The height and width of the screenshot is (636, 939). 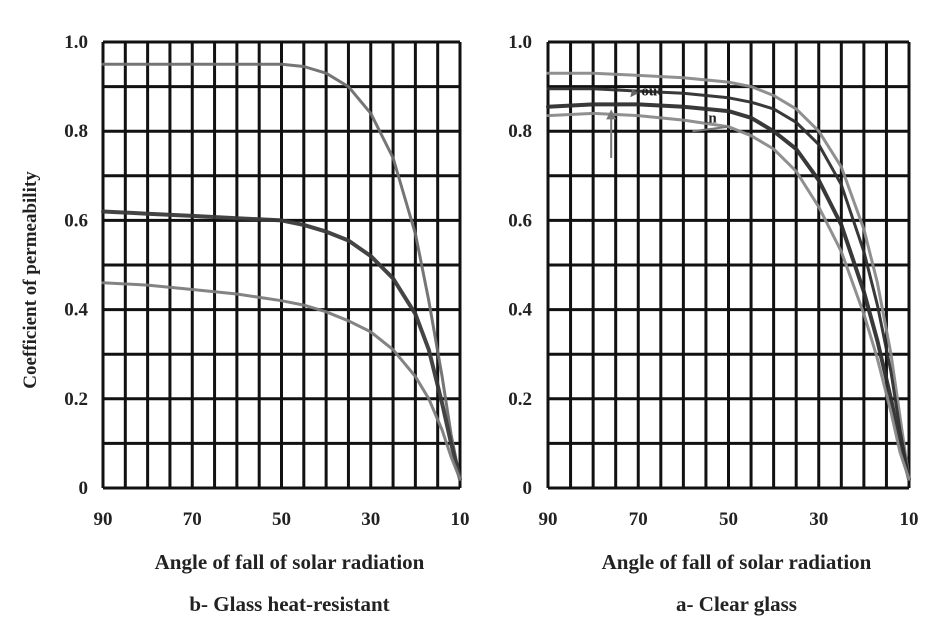 What do you see at coordinates (460, 519) in the screenshot?
I see `chart0-x-tick-label: 10` at bounding box center [460, 519].